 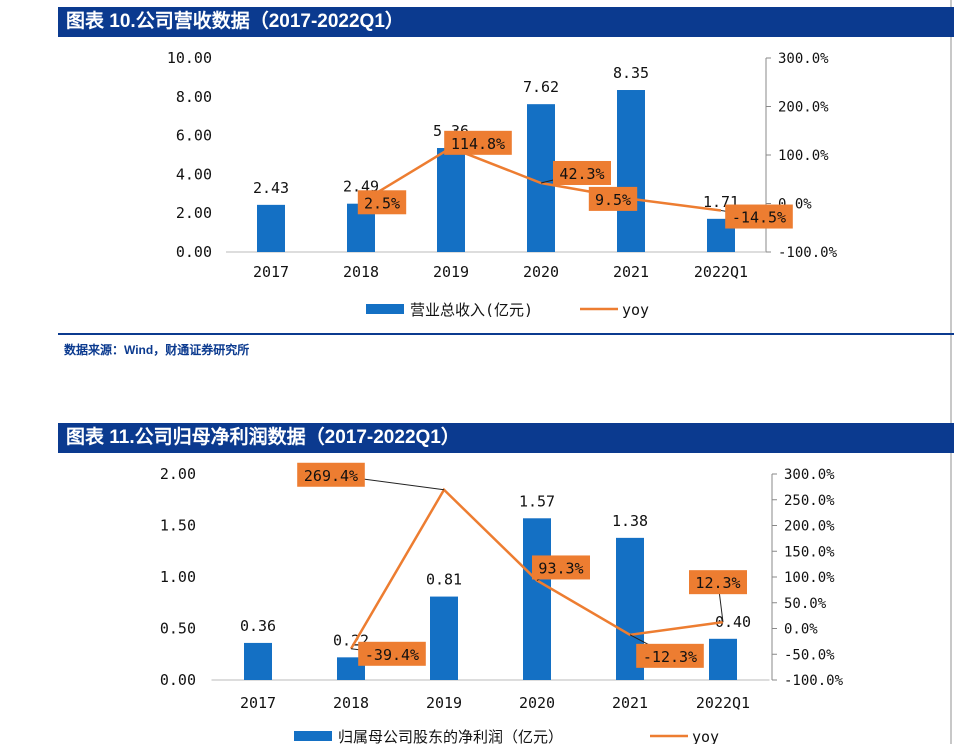 What do you see at coordinates (471, 310) in the screenshot?
I see `legend-bar-label: 营业总收入(亿元)` at bounding box center [471, 310].